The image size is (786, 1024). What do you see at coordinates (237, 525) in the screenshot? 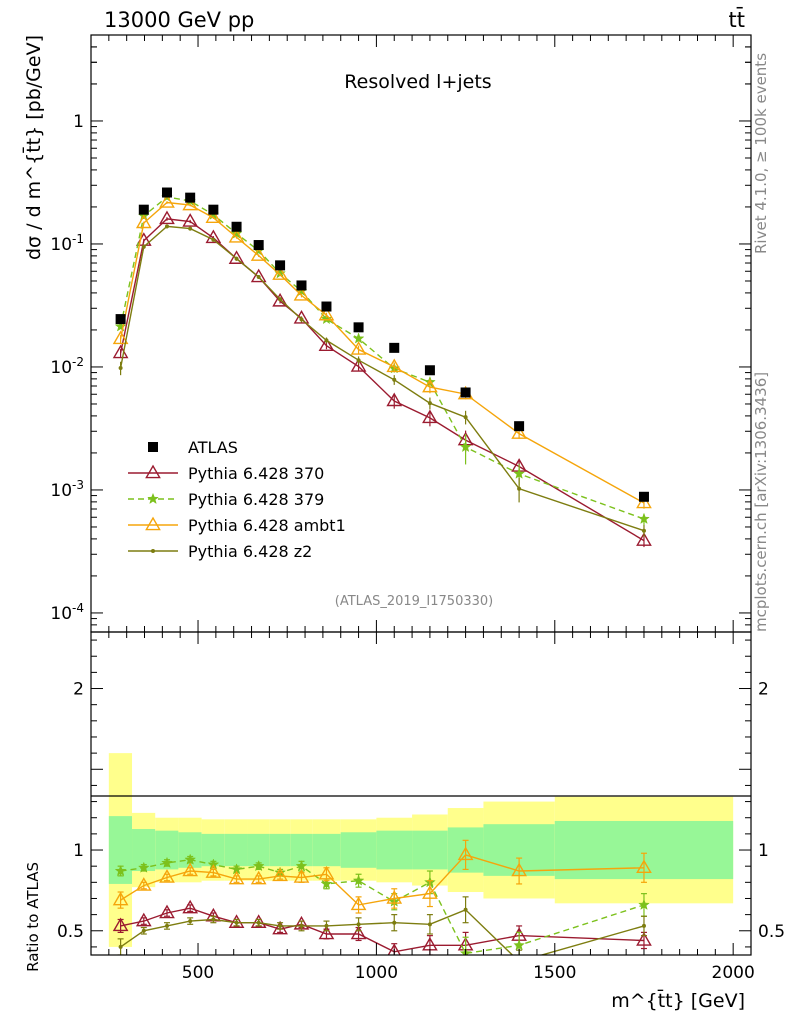
I see `legend-entry: Pythia 6.428 ambt1` at bounding box center [237, 525].